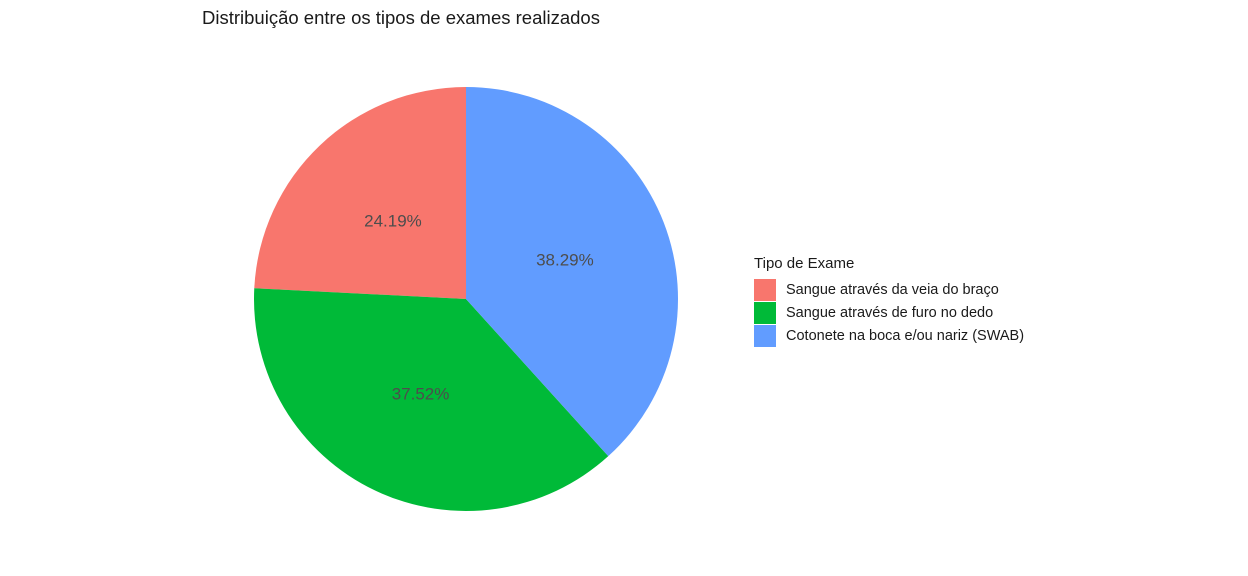 The height and width of the screenshot is (576, 1248). Describe the element at coordinates (565, 259) in the screenshot. I see `slice-label-3: 38.29%` at that location.